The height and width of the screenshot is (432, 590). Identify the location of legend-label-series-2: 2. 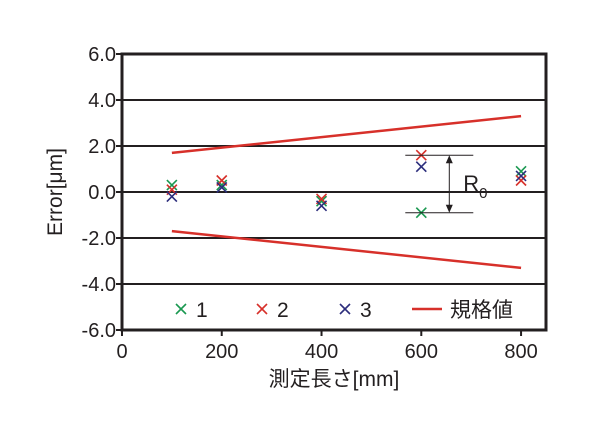
(283, 310).